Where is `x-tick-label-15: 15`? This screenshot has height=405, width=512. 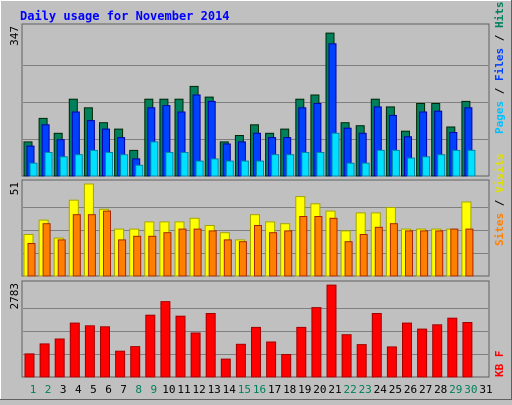 x-tick-label-15: 15 is located at coordinates (244, 389).